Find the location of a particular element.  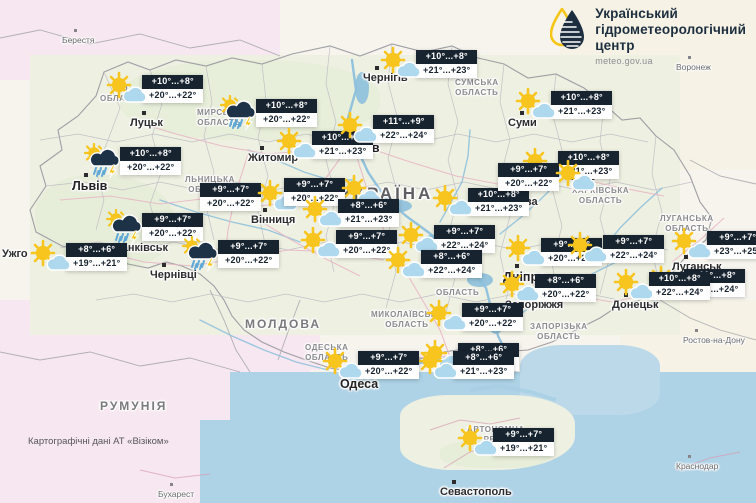

day-temperature-chip: +23°...+25° is located at coordinates (731, 252).